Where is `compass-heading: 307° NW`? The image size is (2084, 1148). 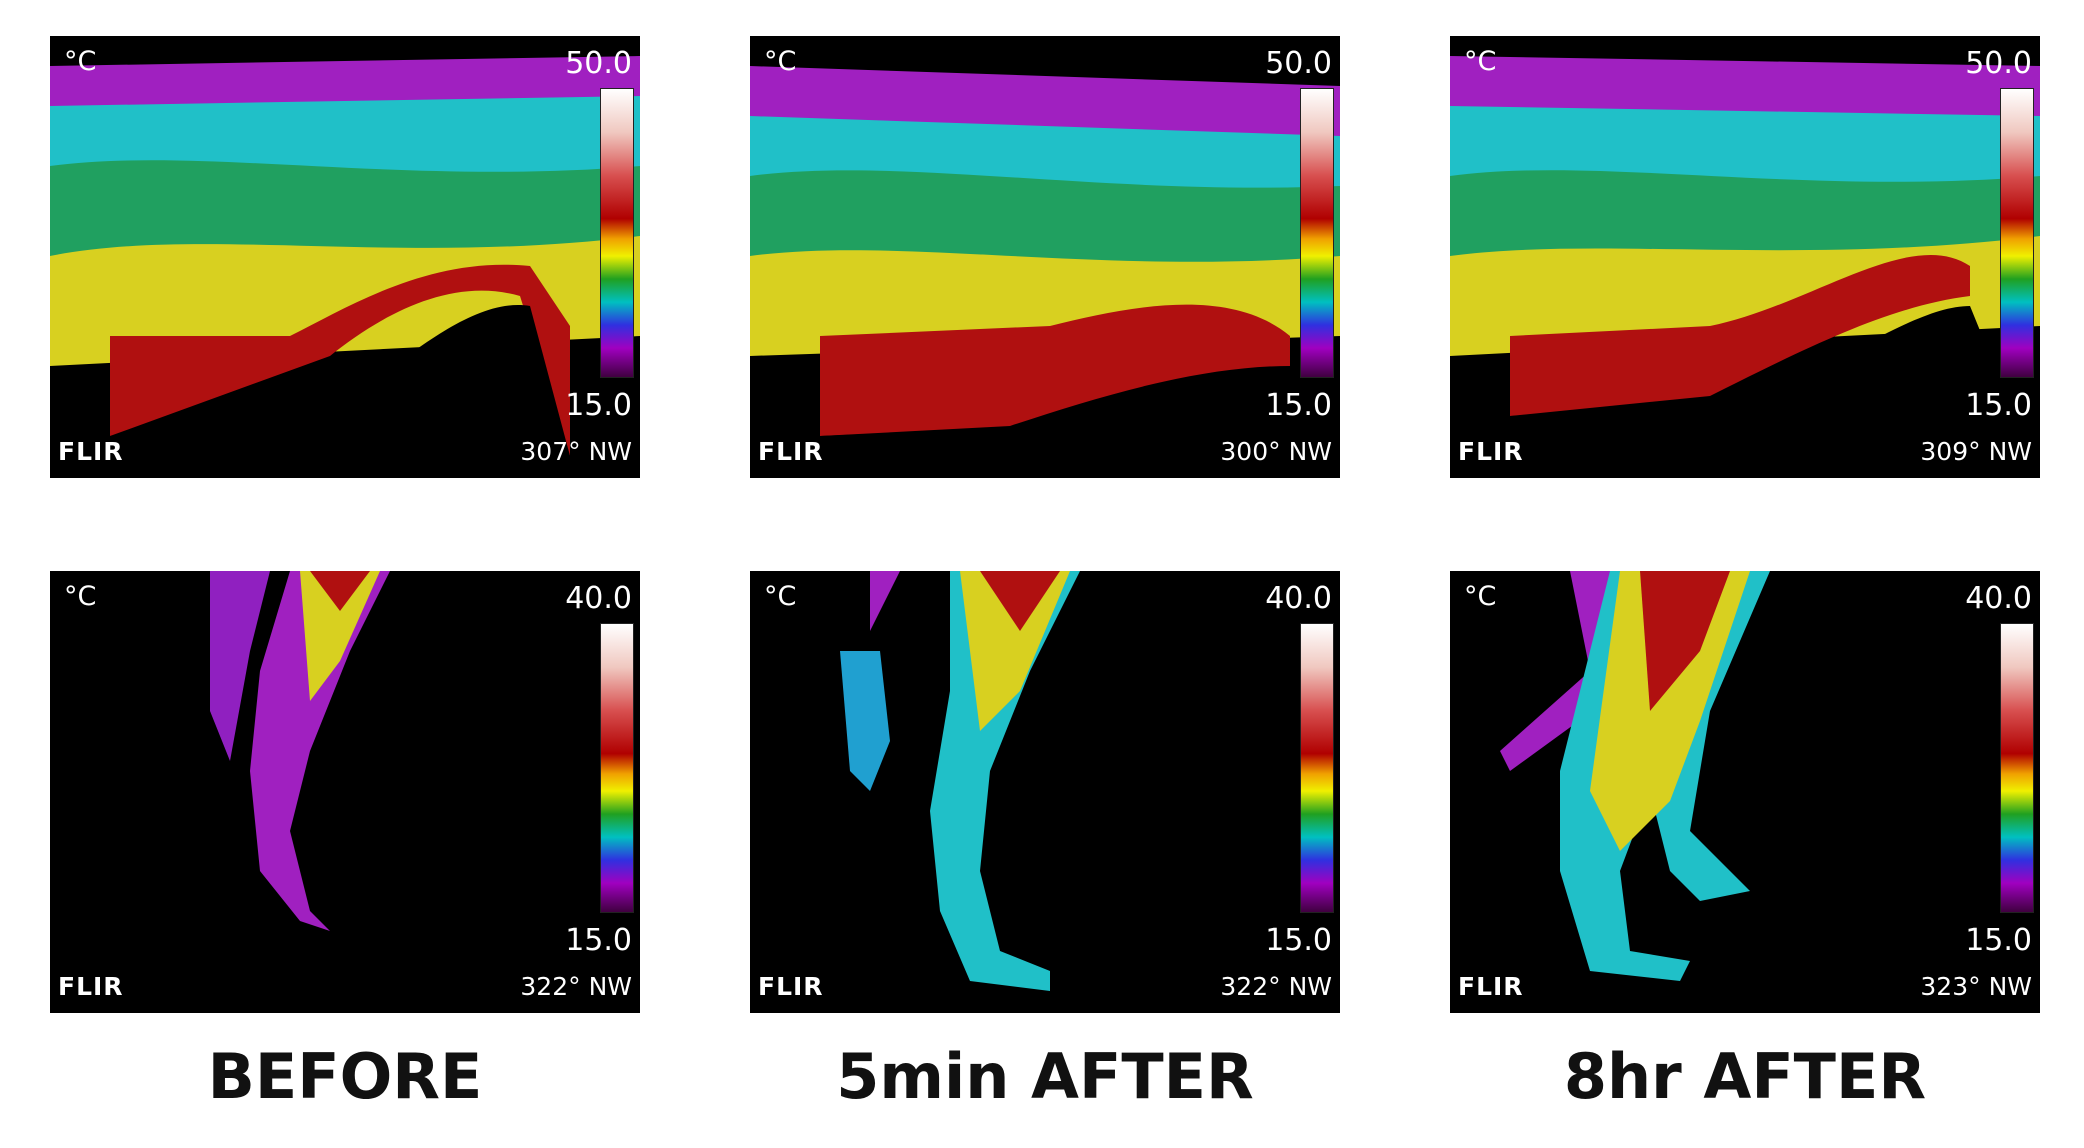
compass-heading: 307° NW is located at coordinates (576, 451).